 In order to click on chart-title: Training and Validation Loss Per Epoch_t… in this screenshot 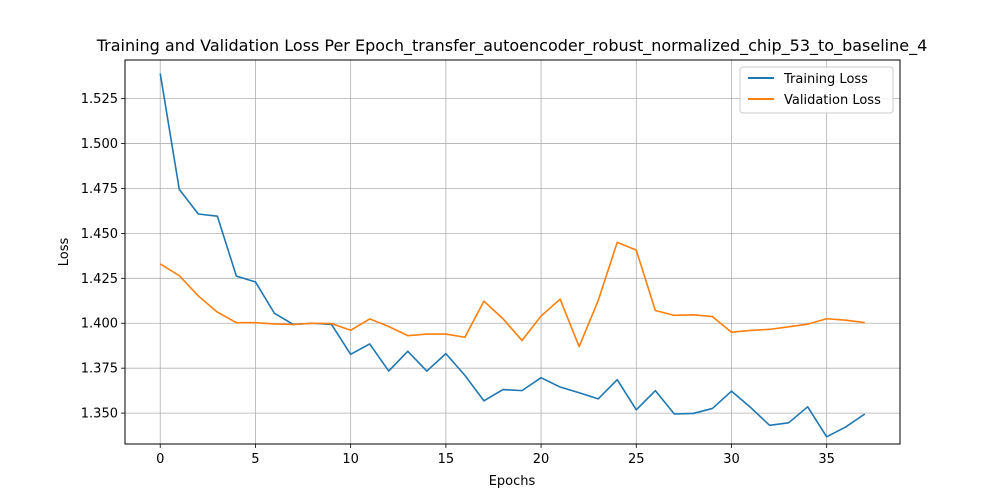, I will do `click(512, 46)`.